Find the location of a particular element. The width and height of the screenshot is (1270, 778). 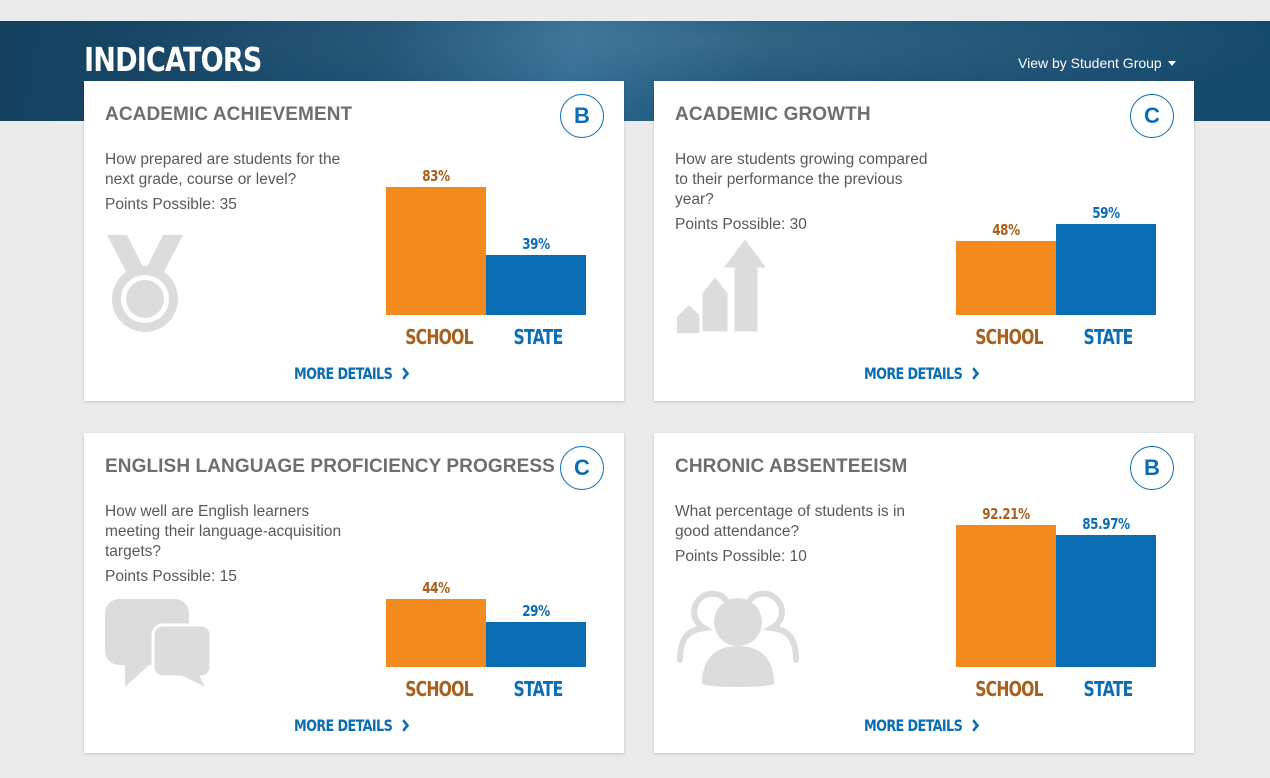

school-bar-value-label: 83% is located at coordinates (436, 176).